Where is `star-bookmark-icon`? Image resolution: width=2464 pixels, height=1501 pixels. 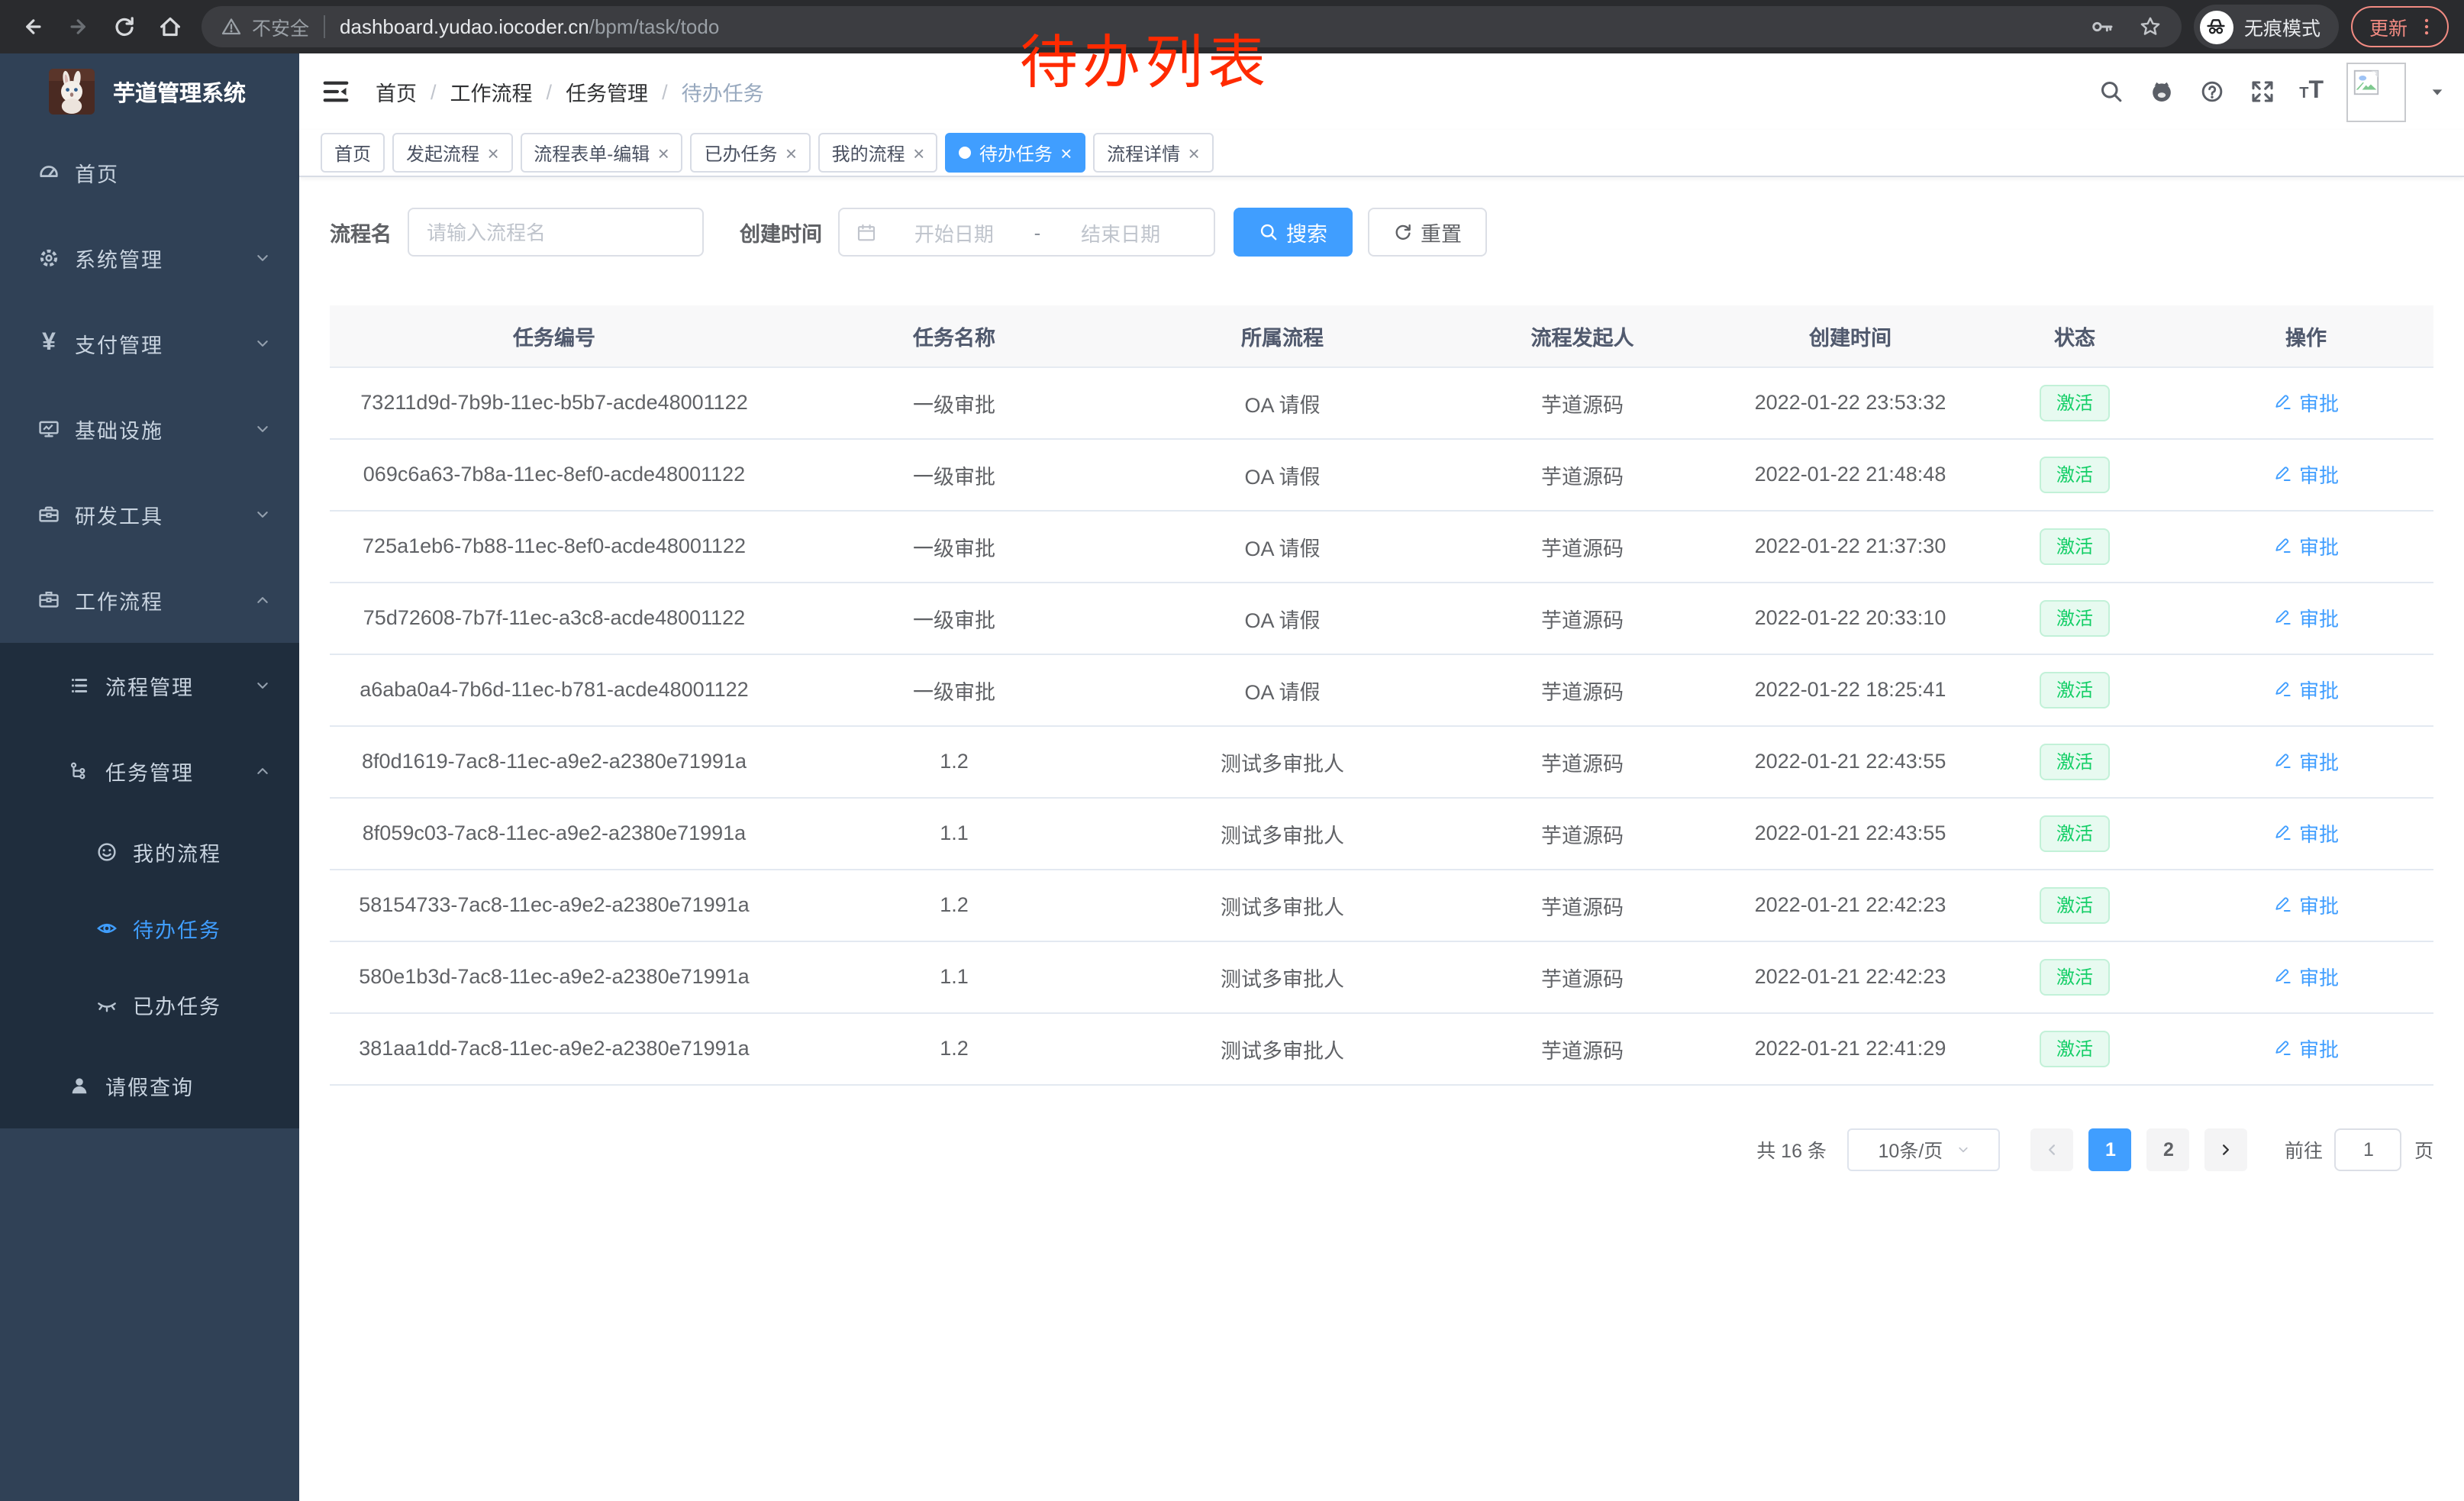
star-bookmark-icon is located at coordinates (2150, 27).